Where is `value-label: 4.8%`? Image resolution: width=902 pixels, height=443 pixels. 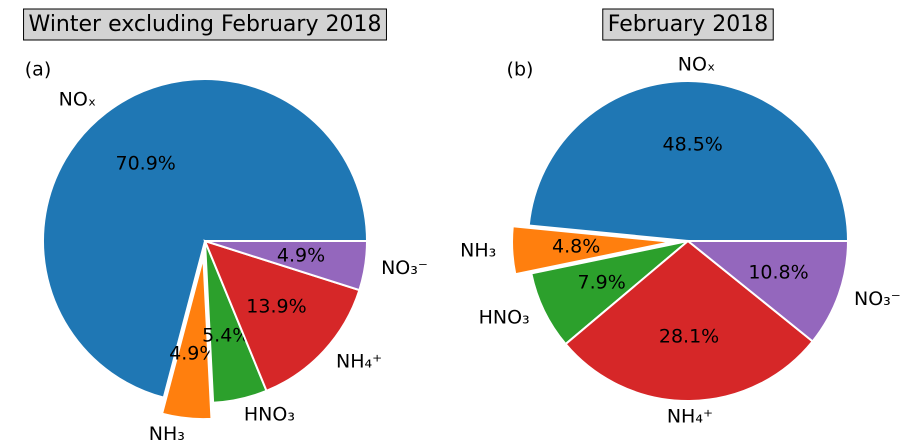 value-label: 4.8% is located at coordinates (576, 246).